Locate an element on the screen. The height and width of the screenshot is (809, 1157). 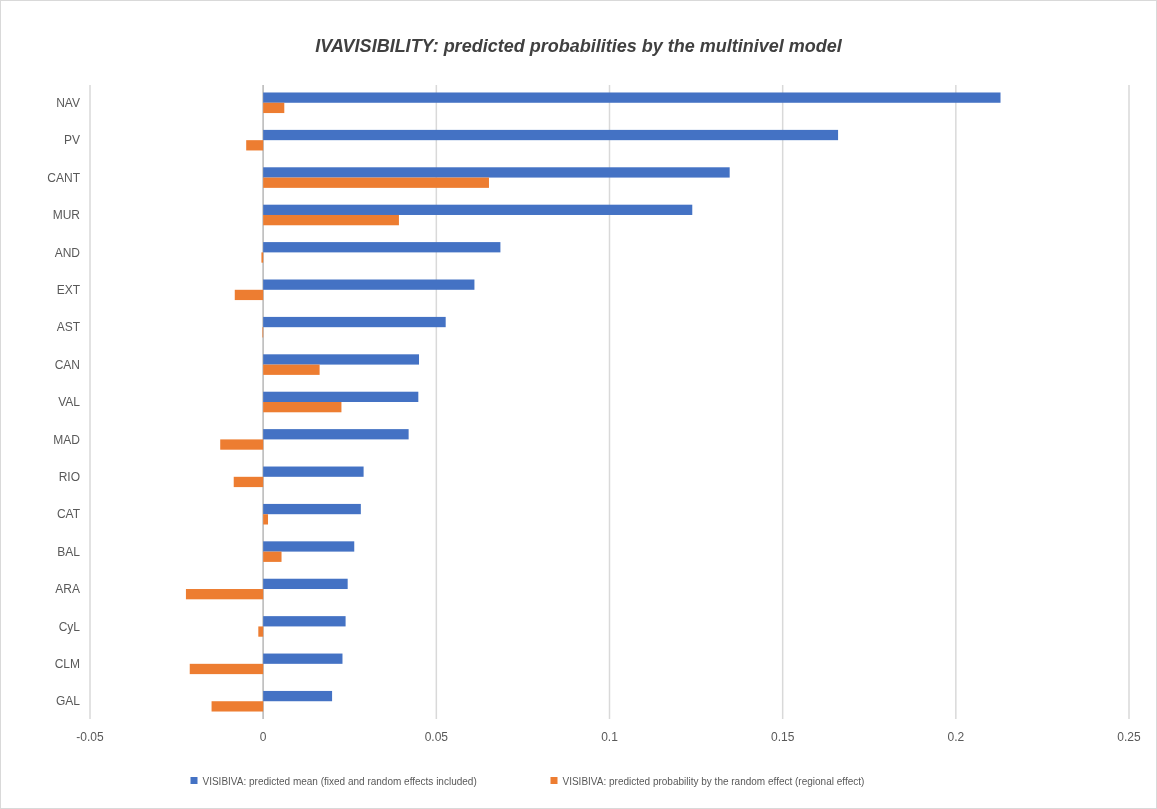
y-tick-label: BAL is located at coordinates (69, 551).